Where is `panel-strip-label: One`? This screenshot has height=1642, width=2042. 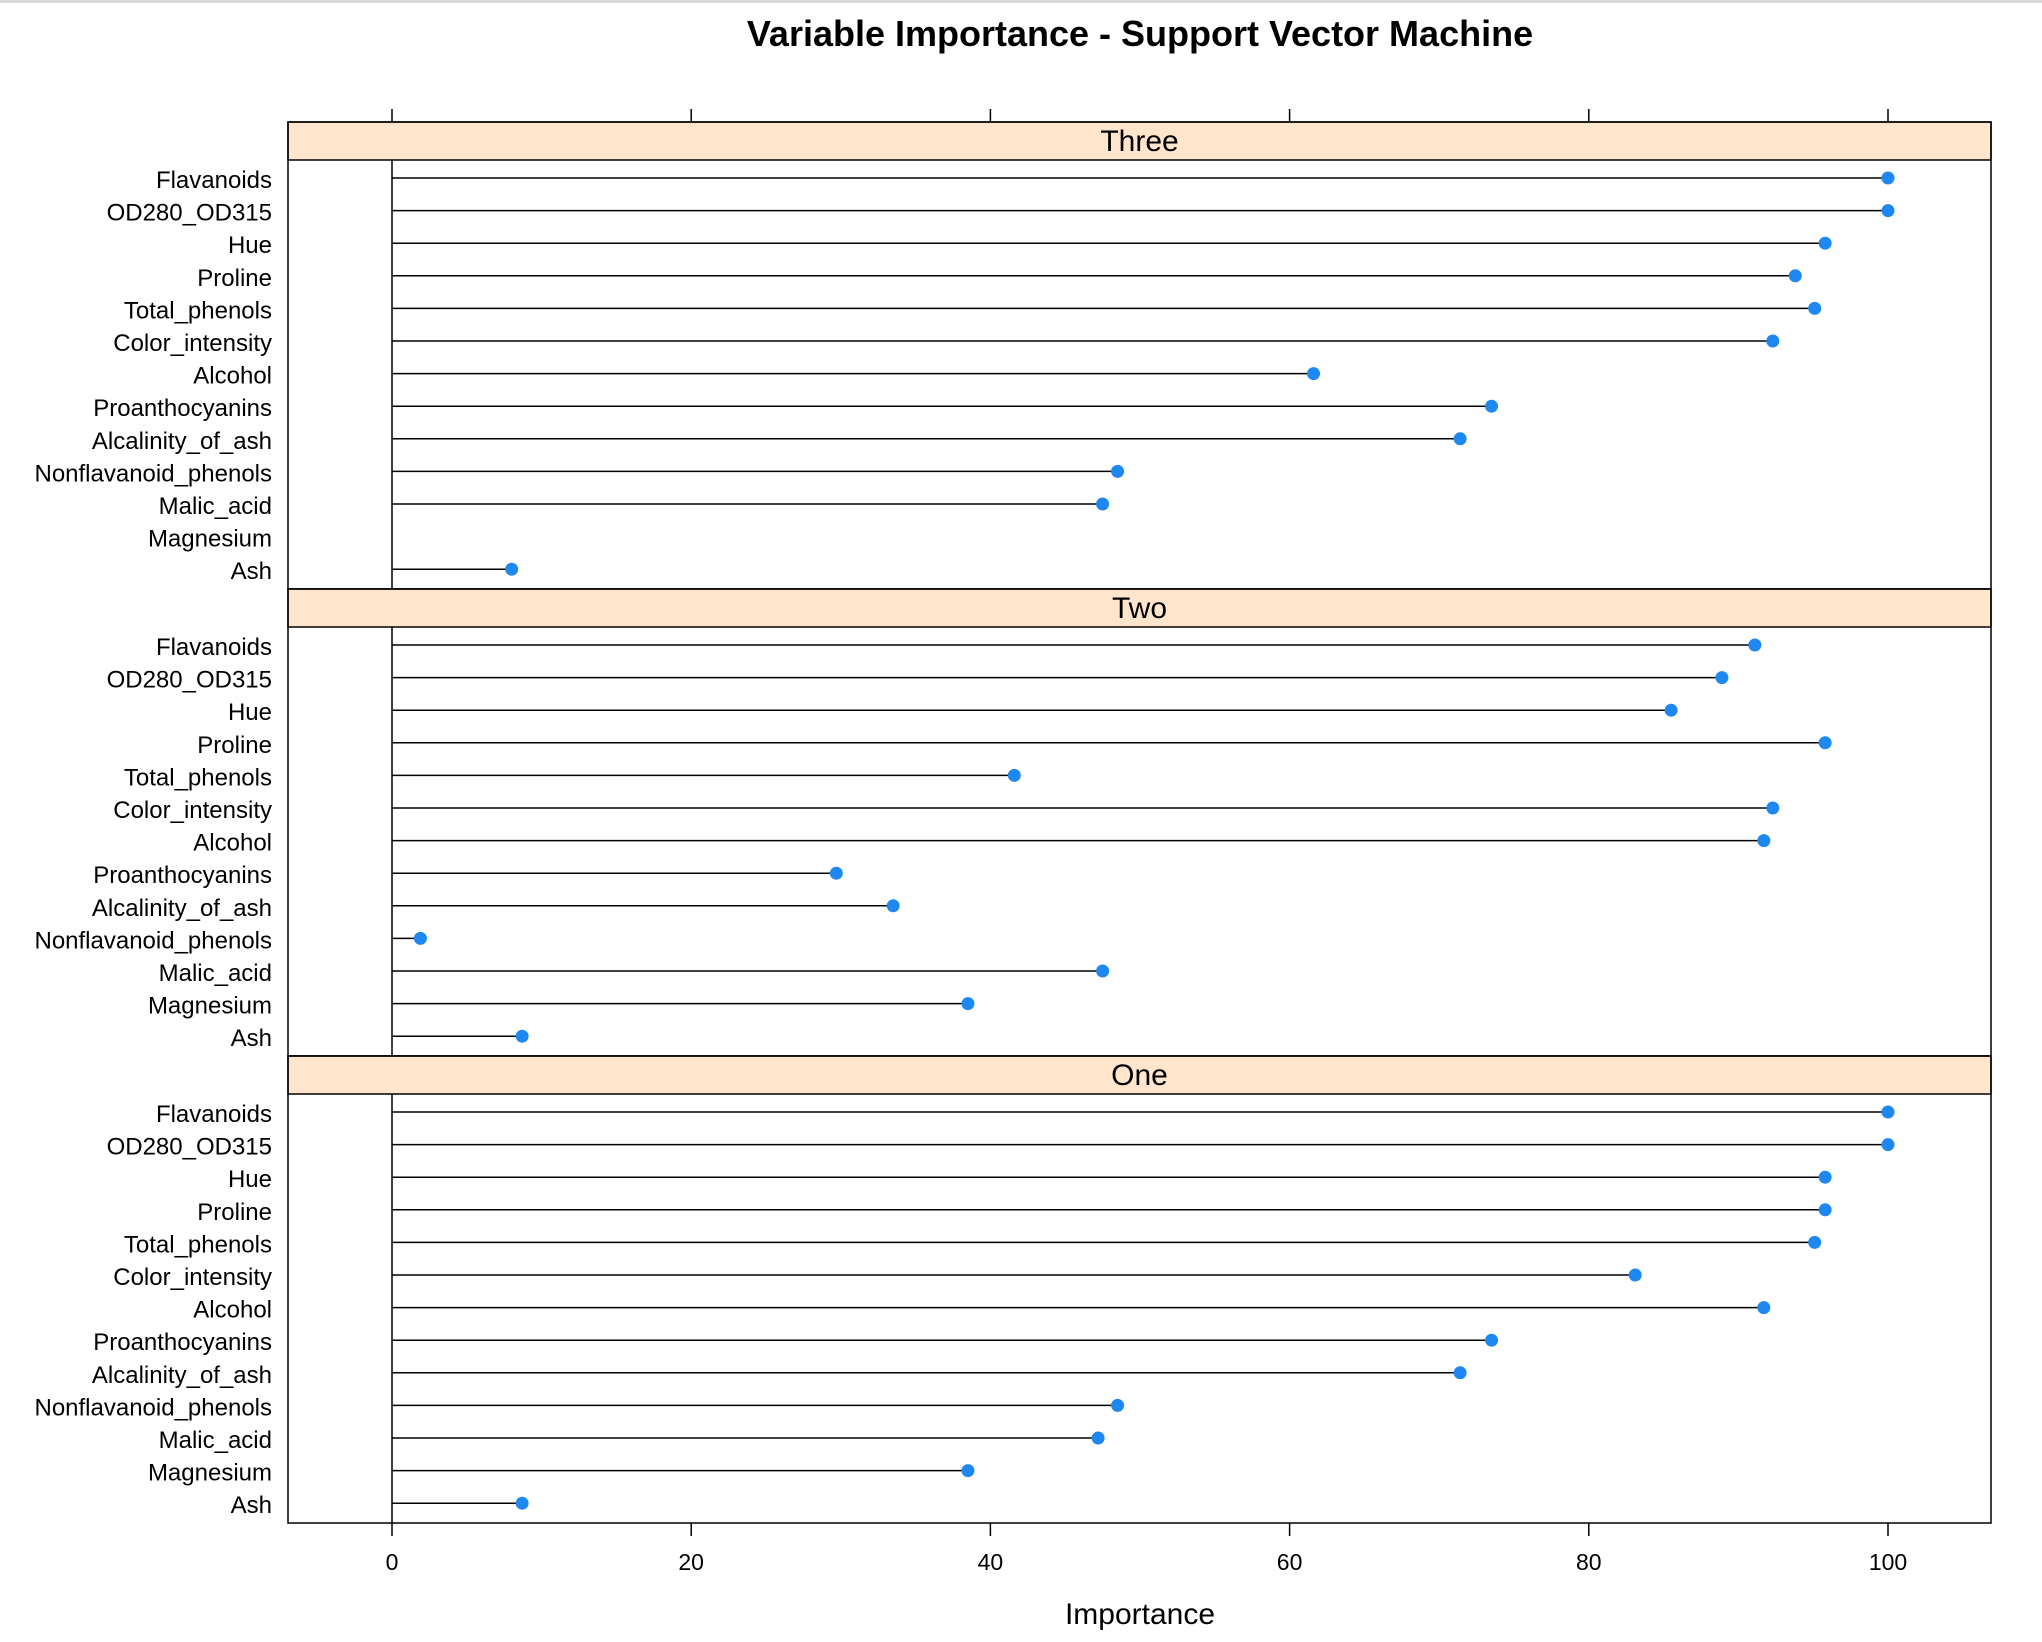 panel-strip-label: One is located at coordinates (1139, 1075).